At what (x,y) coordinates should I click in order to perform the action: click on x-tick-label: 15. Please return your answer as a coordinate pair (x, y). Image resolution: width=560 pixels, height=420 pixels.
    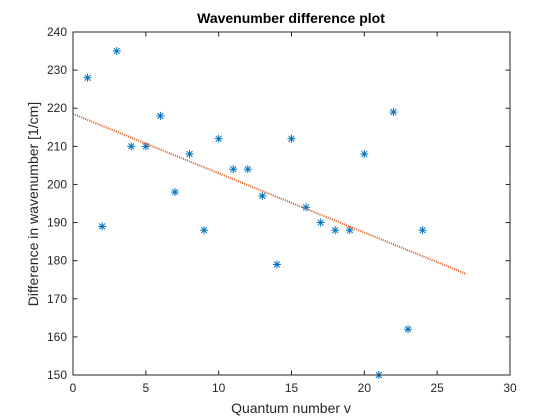
    Looking at the image, I should click on (292, 388).